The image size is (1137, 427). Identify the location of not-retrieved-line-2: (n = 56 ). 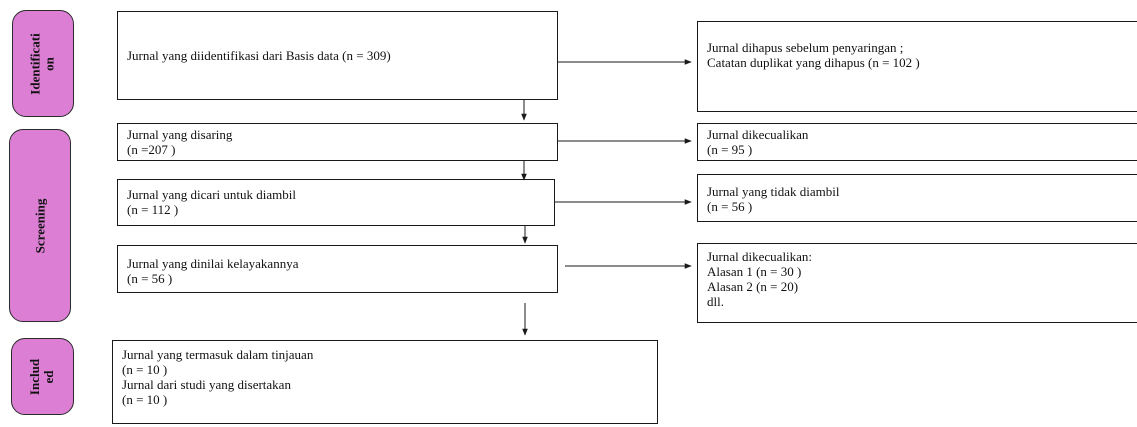
(730, 206).